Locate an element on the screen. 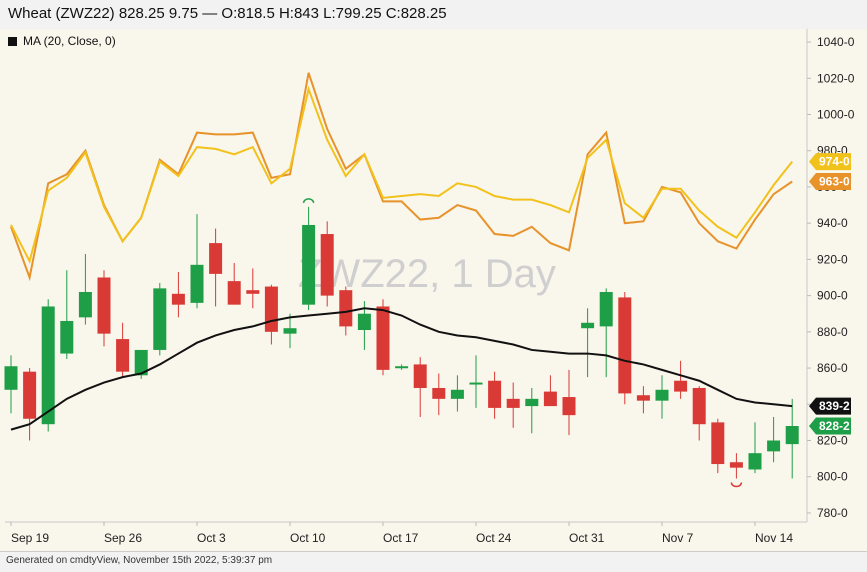 The width and height of the screenshot is (867, 572). x-tick-label: Oct 3 is located at coordinates (211, 538).